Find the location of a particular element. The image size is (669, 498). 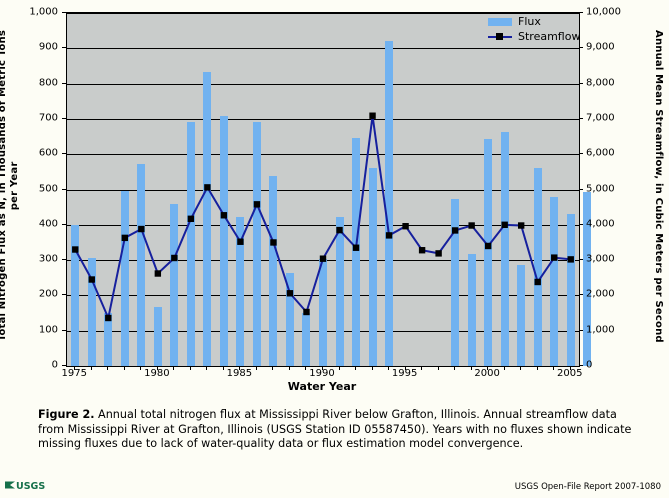

x-tick-mark-1980 is located at coordinates (157, 368).